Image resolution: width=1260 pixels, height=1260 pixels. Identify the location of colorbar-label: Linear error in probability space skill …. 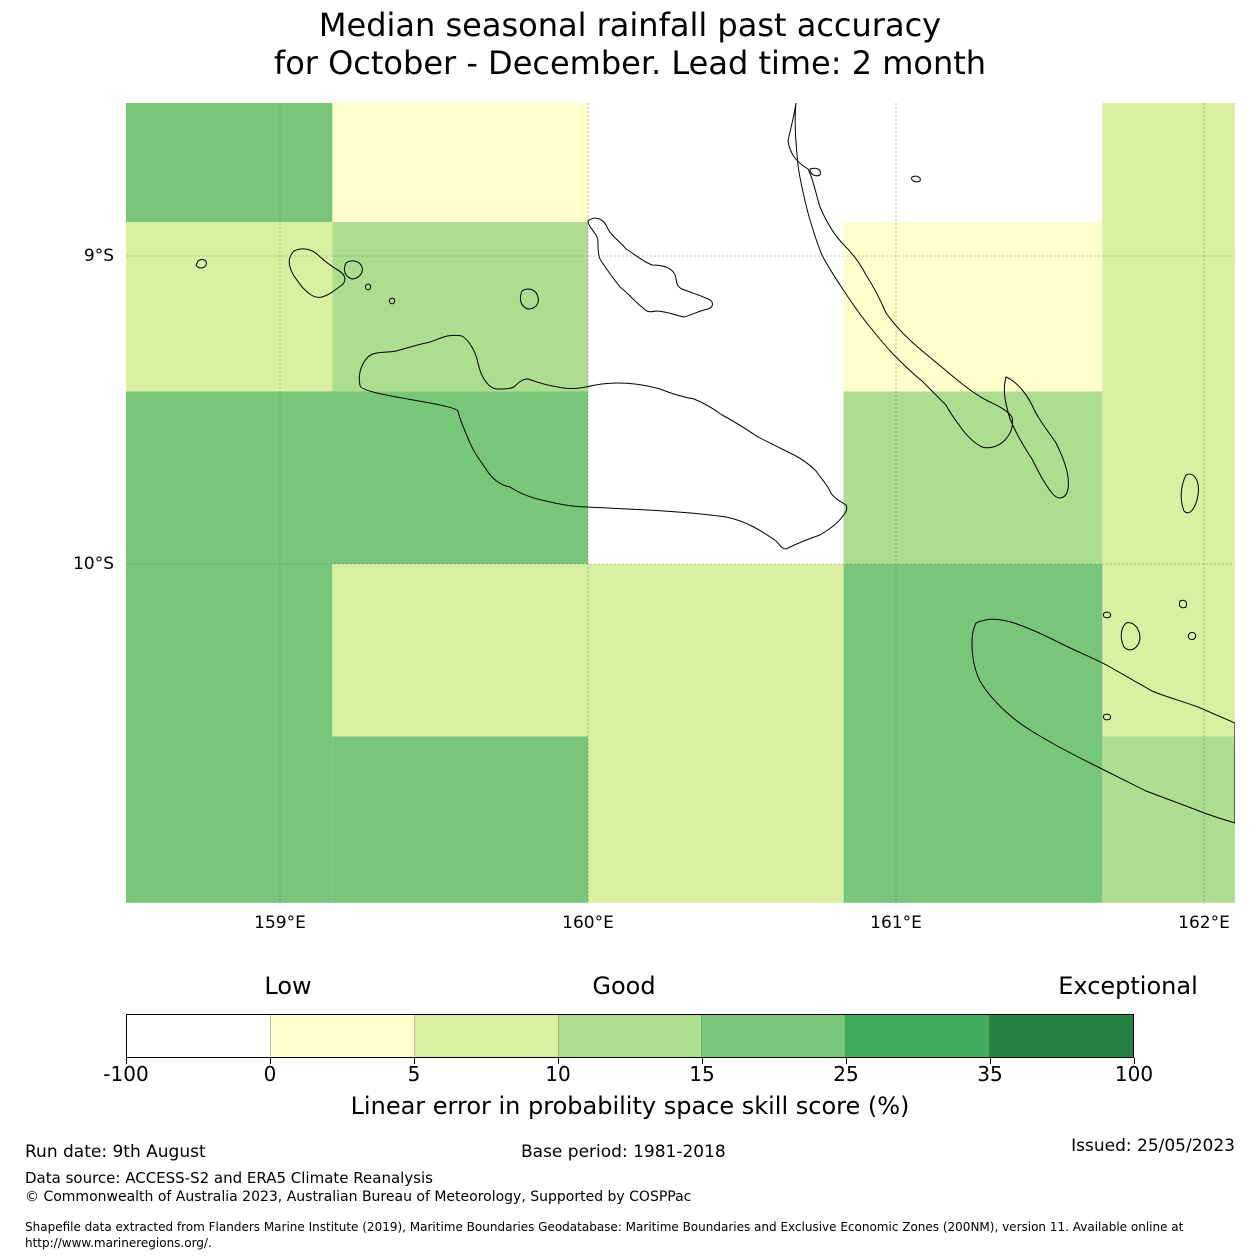
(630, 1106).